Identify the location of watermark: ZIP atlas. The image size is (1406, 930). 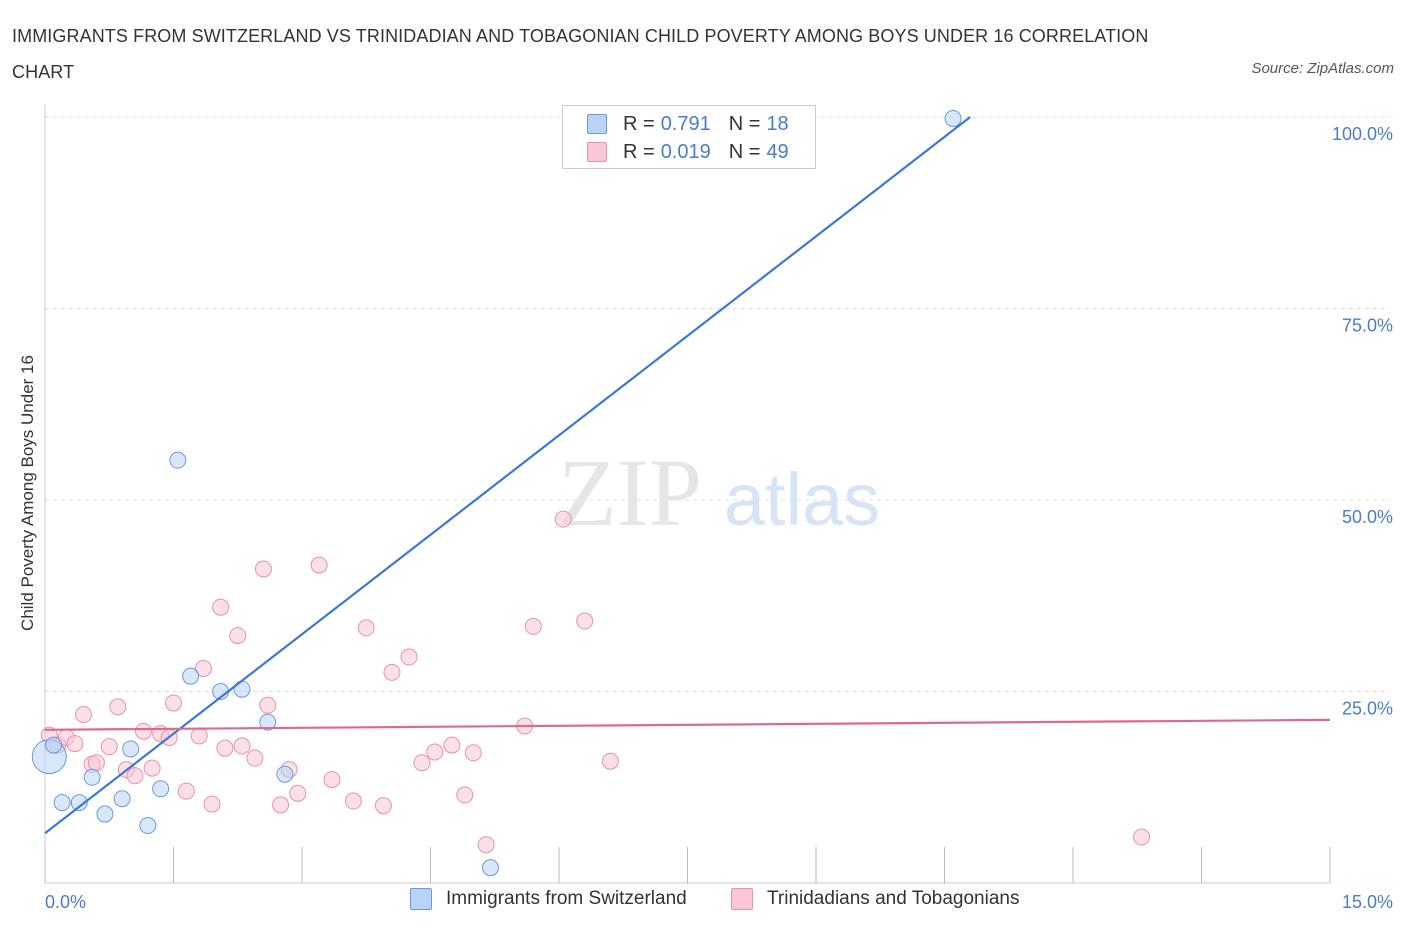
(719, 492).